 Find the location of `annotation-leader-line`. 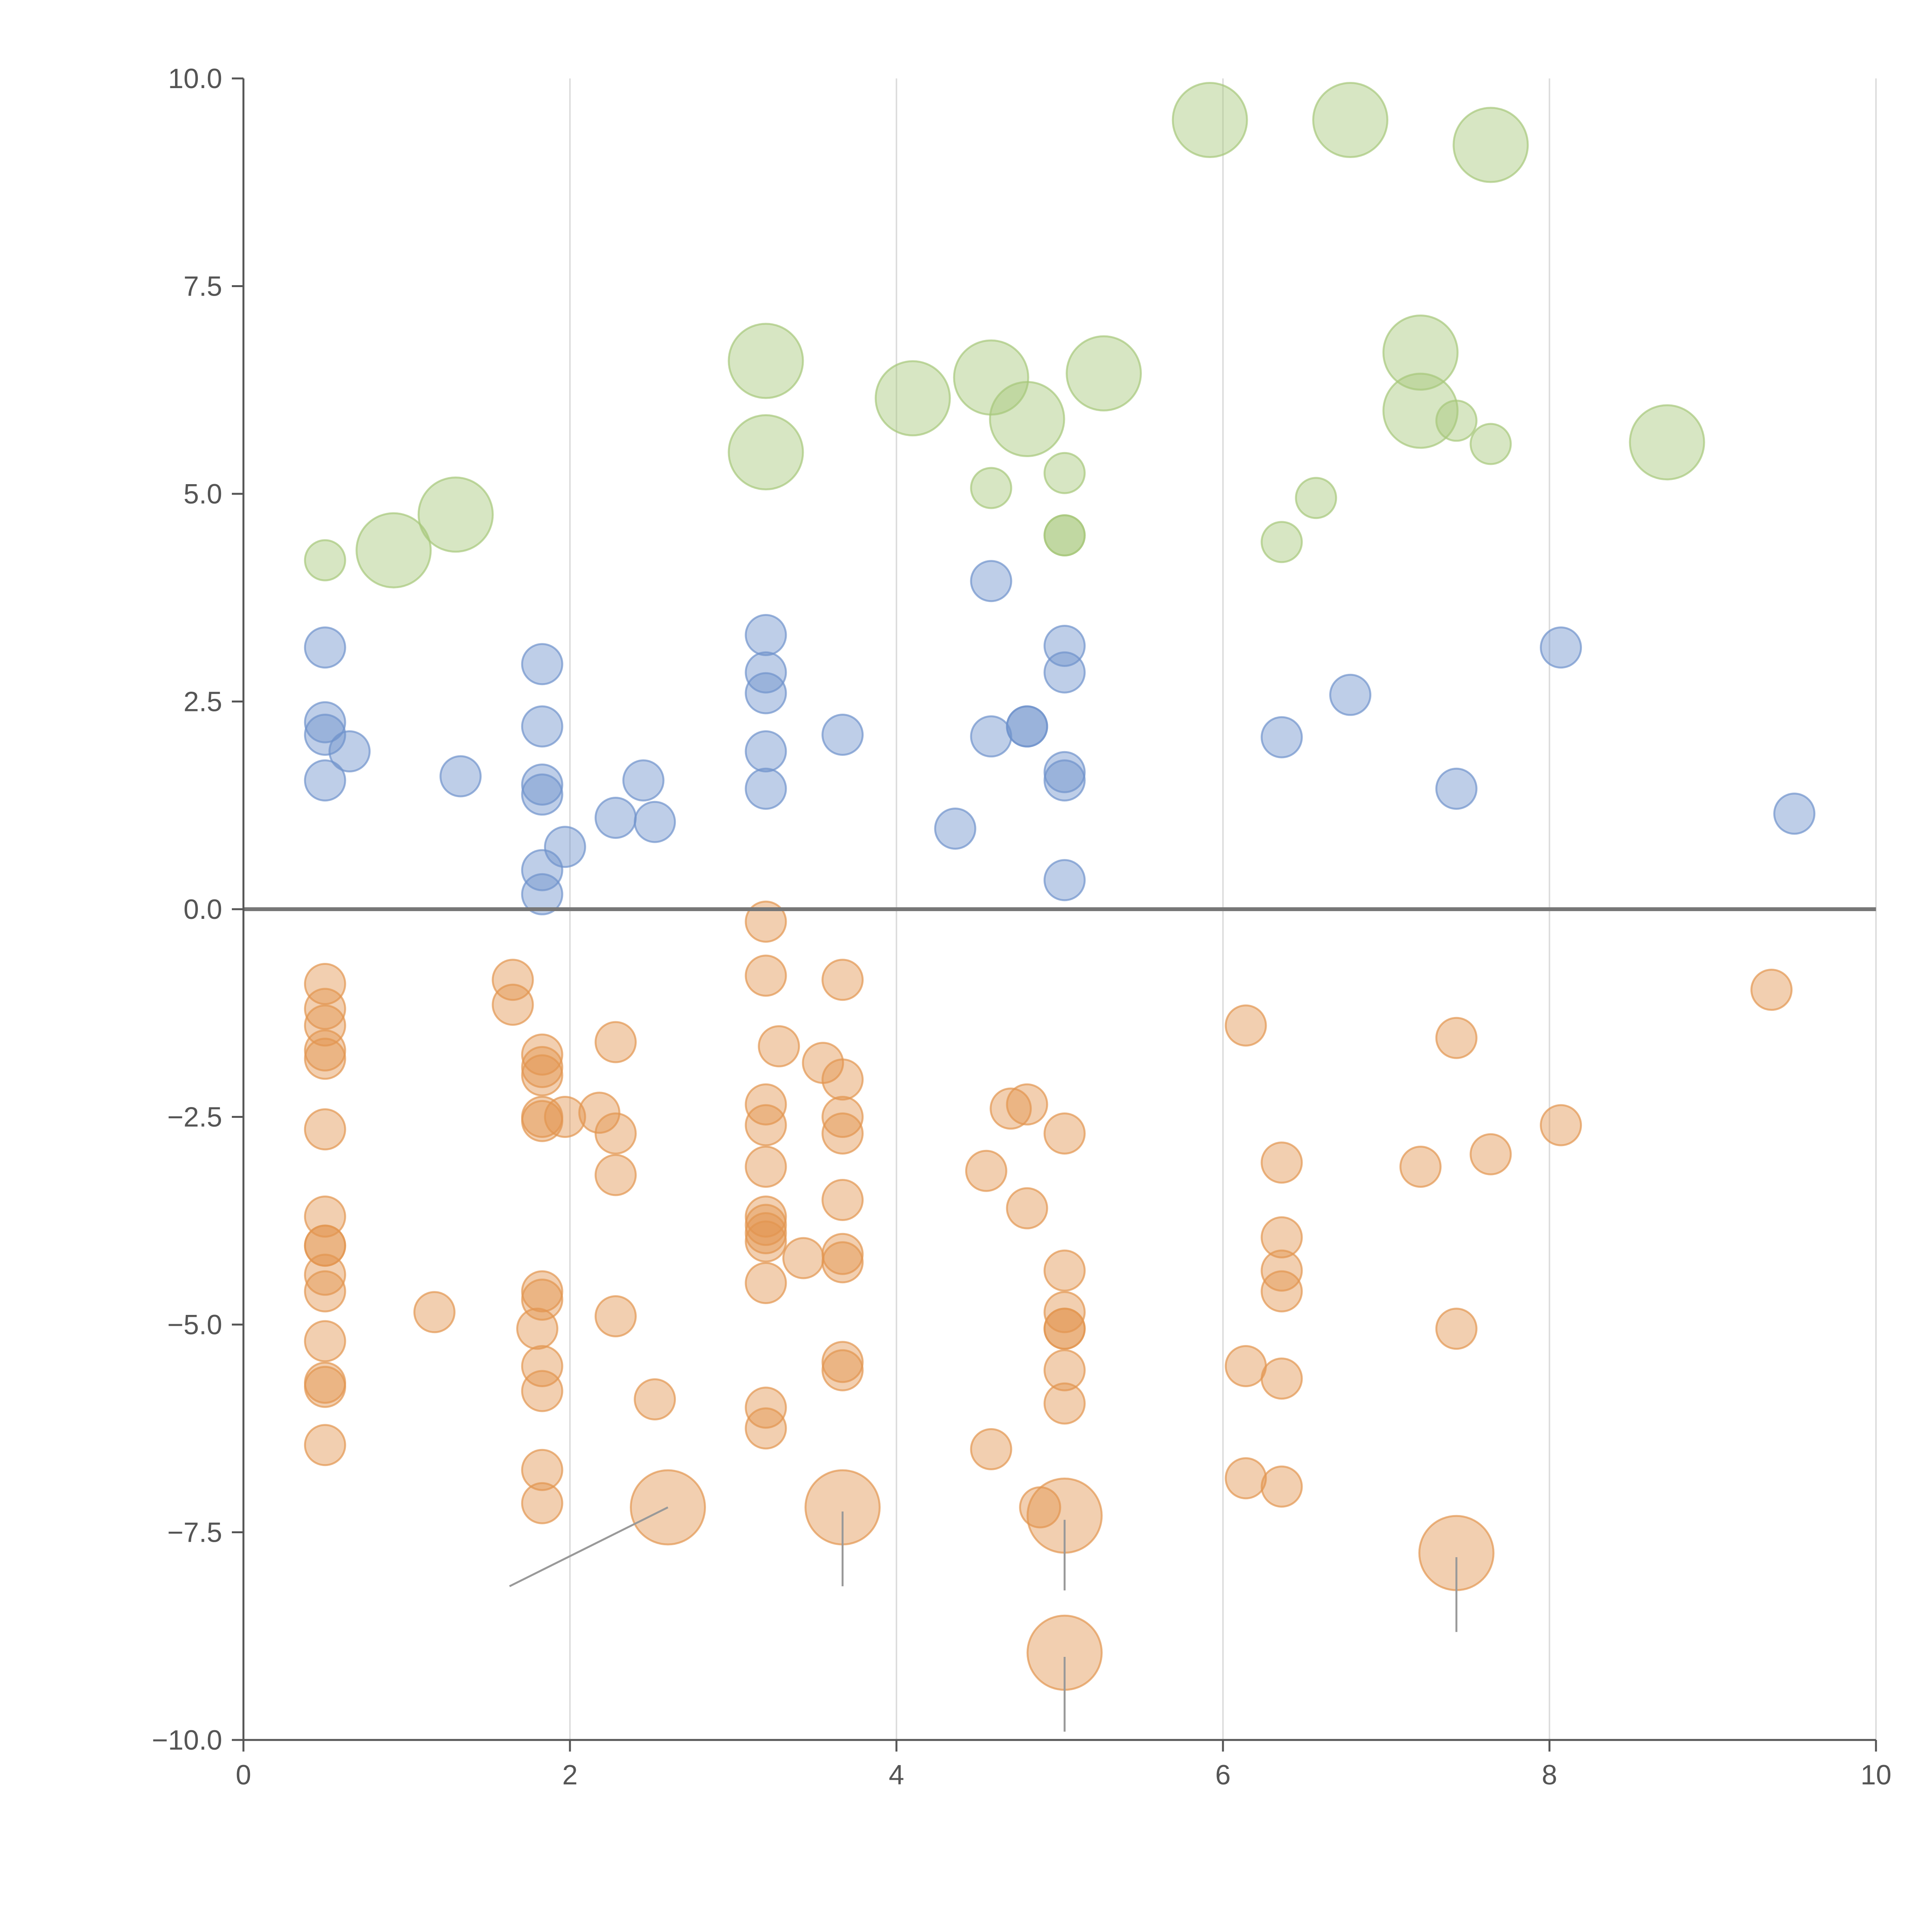

annotation-leader-line is located at coordinates (588, 1547).